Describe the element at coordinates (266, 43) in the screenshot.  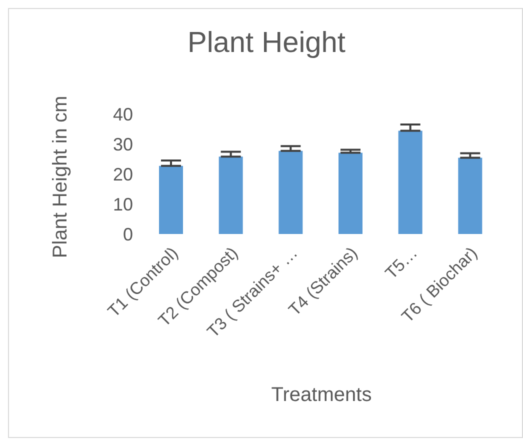
I see `chart-title: Plant Height` at that location.